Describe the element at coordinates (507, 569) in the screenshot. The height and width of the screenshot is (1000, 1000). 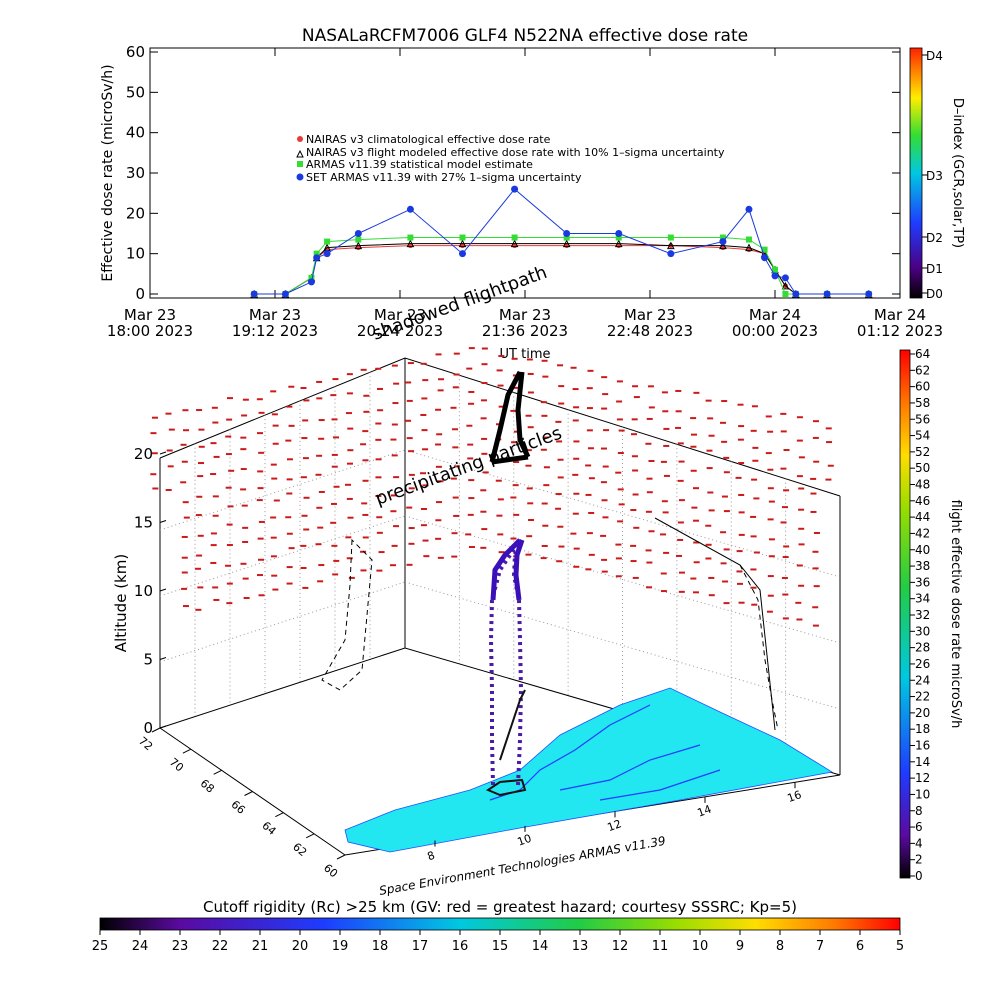
I see `flight-cruise-segment` at that location.